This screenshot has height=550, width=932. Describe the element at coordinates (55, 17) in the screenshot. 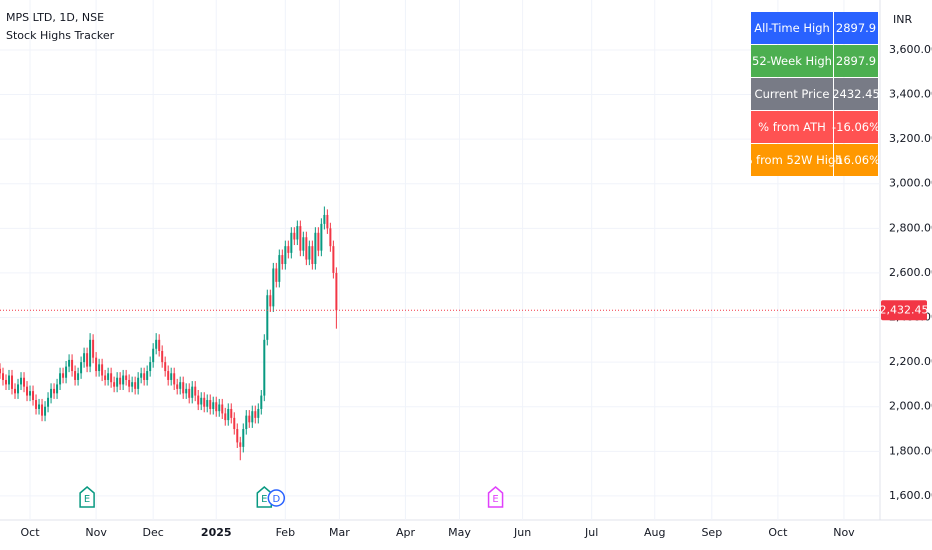

I see `chart-title: MPS LTD, 1D, NSE` at that location.